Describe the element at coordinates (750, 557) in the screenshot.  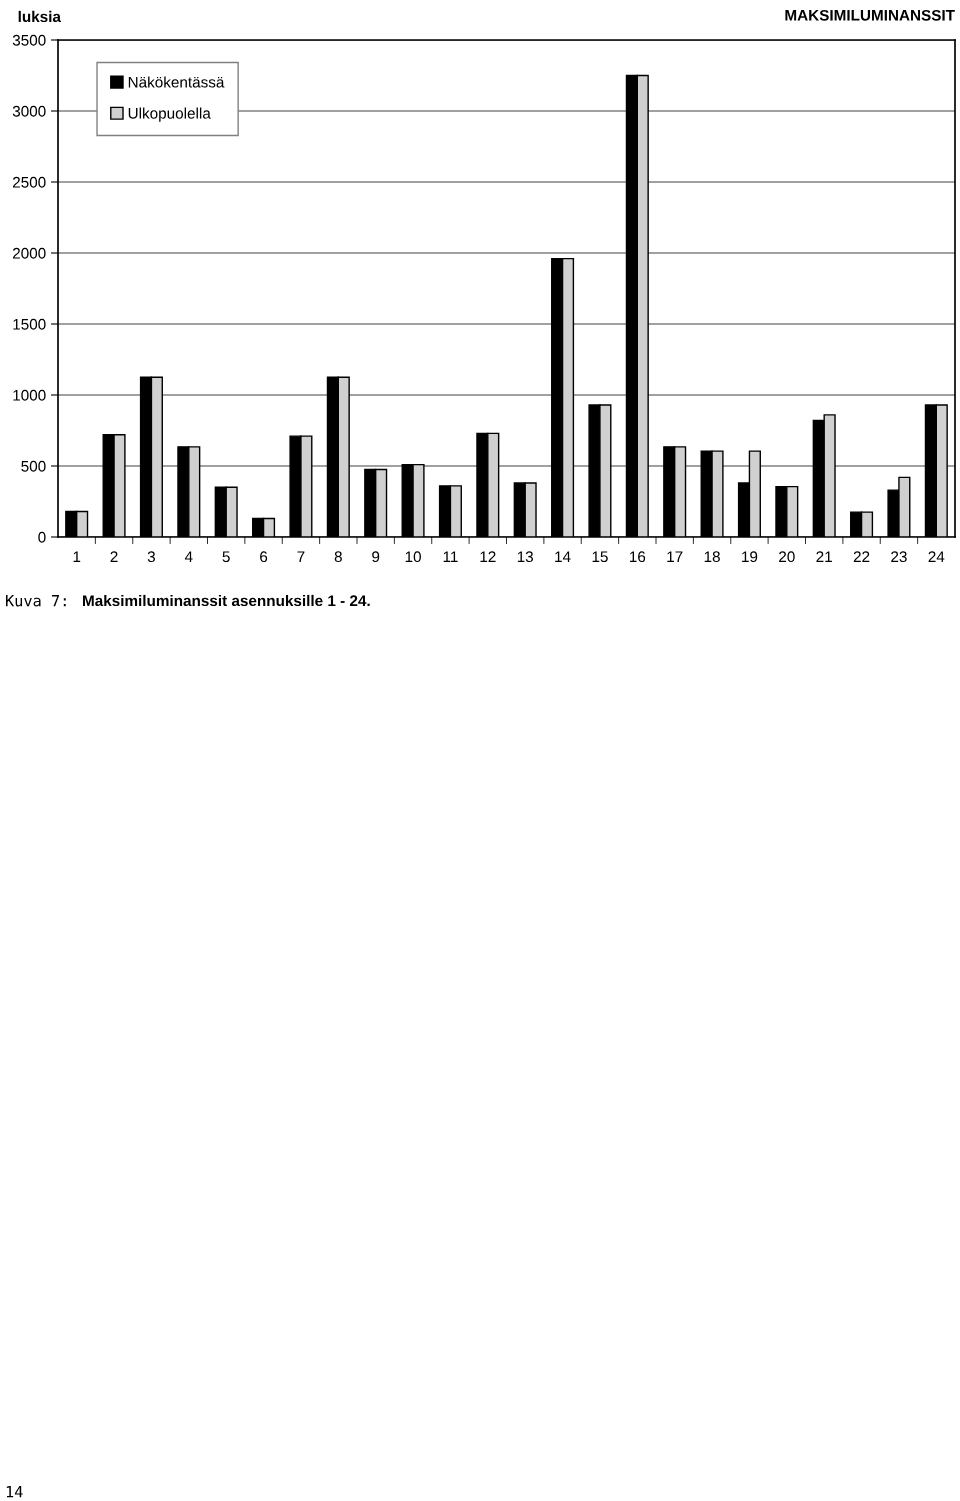
I see `x-tick-label: 19` at that location.